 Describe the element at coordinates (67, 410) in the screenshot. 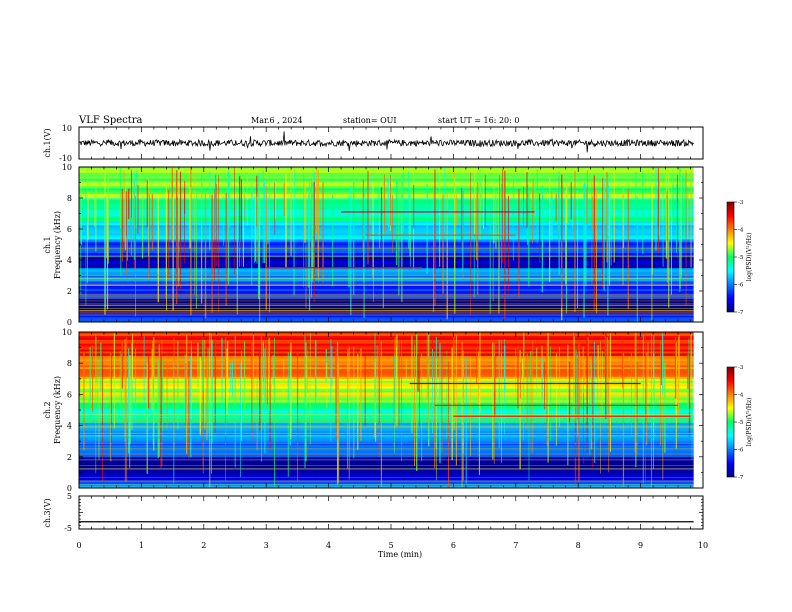

I see `ch2-spectrogram-ytick-labels: 0 2 4 6 8 10` at that location.